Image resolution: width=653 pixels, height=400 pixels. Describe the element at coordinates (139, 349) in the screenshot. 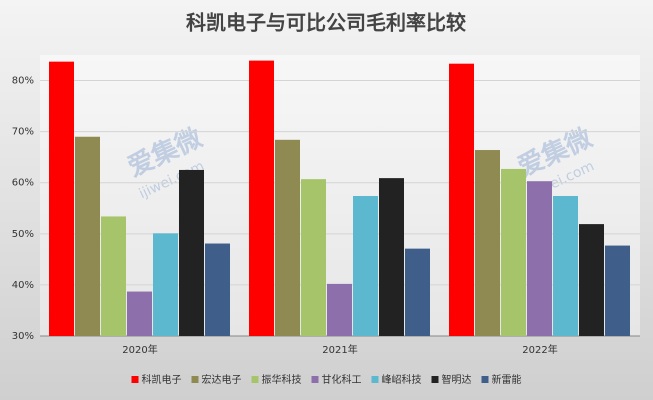

I see `x-tick-label: 2020年` at that location.